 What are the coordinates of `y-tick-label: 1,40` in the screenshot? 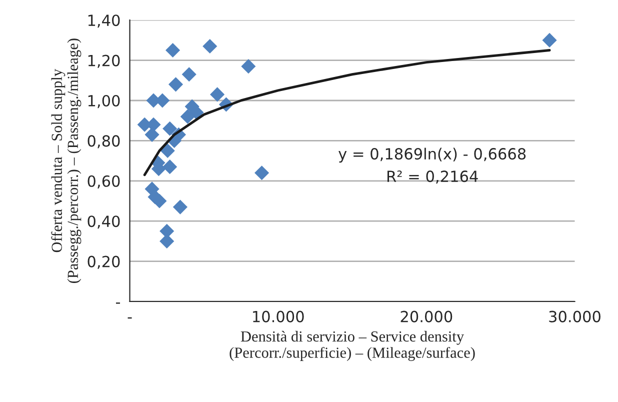 It's located at (104, 21).